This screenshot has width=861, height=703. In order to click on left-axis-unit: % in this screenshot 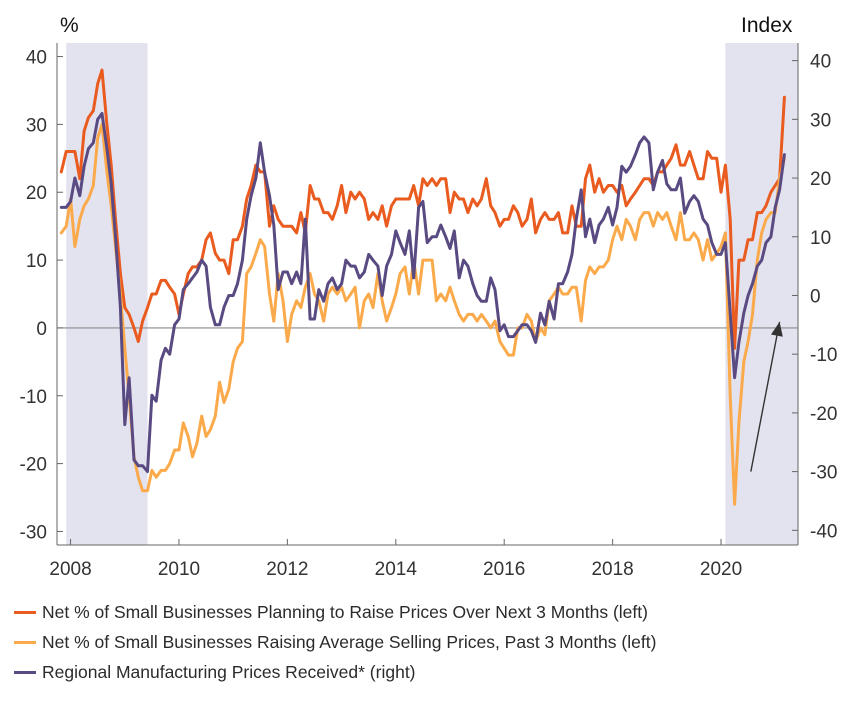, I will do `click(69, 25)`.